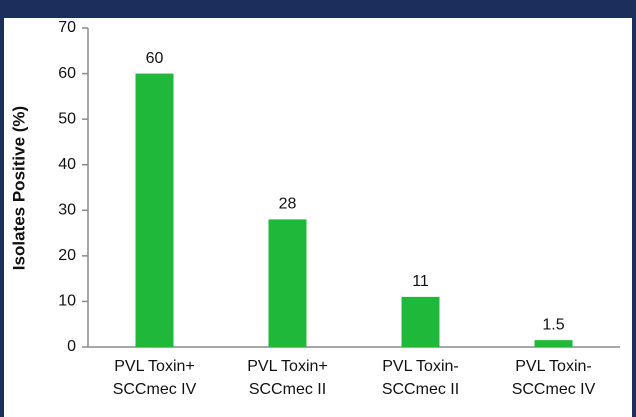  I want to click on data-label: 60, so click(155, 58).